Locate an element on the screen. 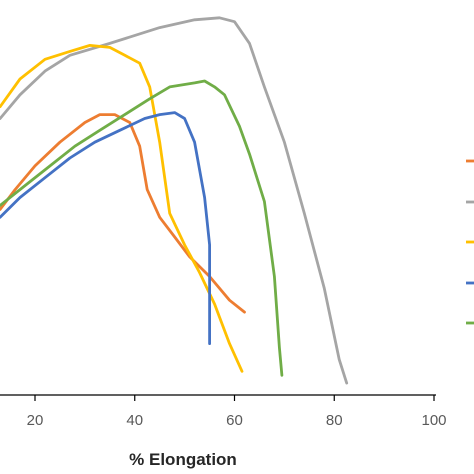  x-tick-label: 80 is located at coordinates (334, 420).